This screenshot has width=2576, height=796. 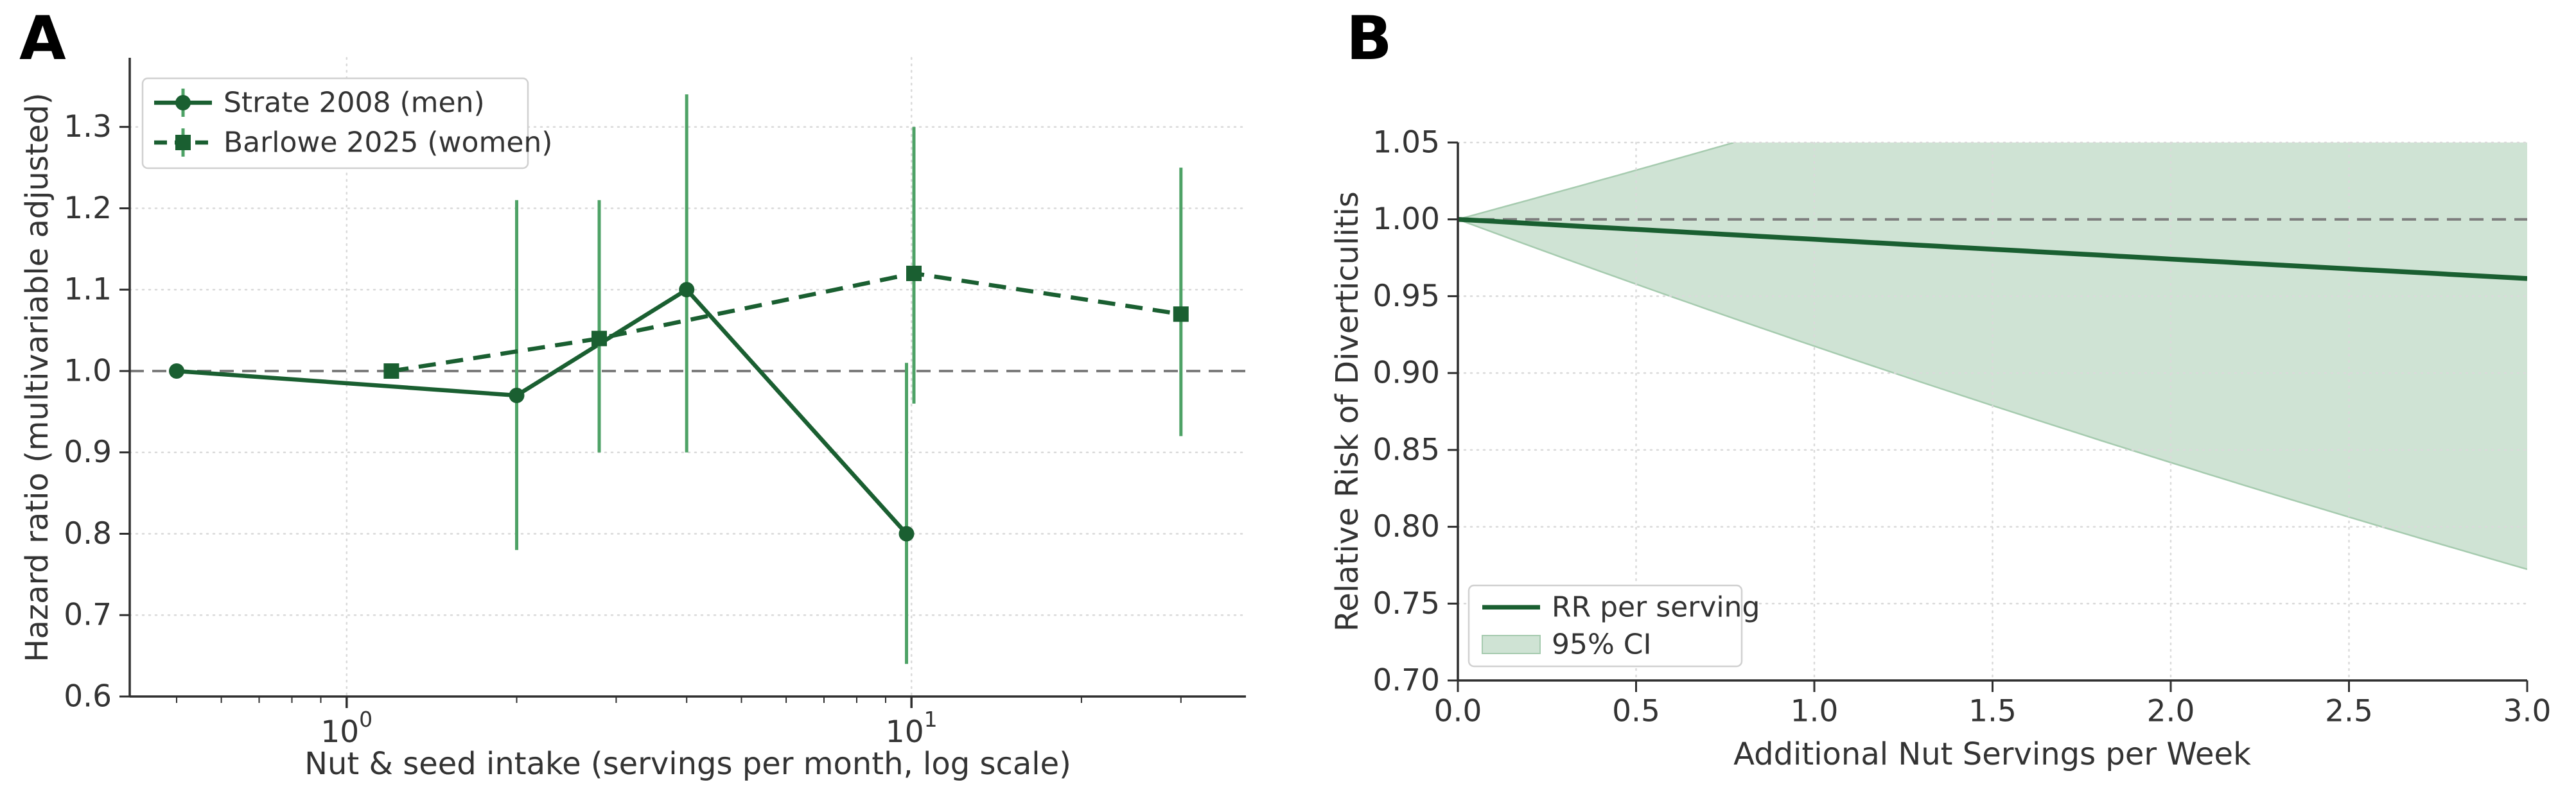 What do you see at coordinates (1406, 143) in the screenshot?
I see `y-tick-label: 1.05` at bounding box center [1406, 143].